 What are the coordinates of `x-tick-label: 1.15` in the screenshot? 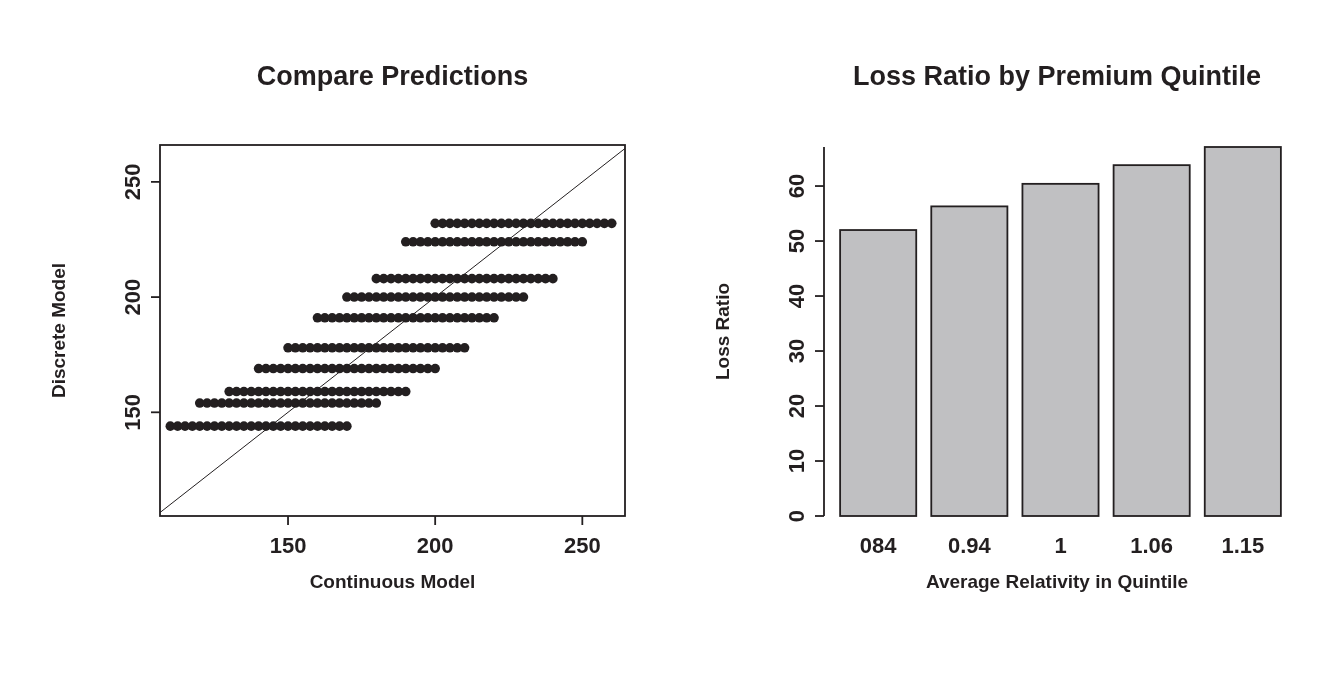 It's located at (1243, 545).